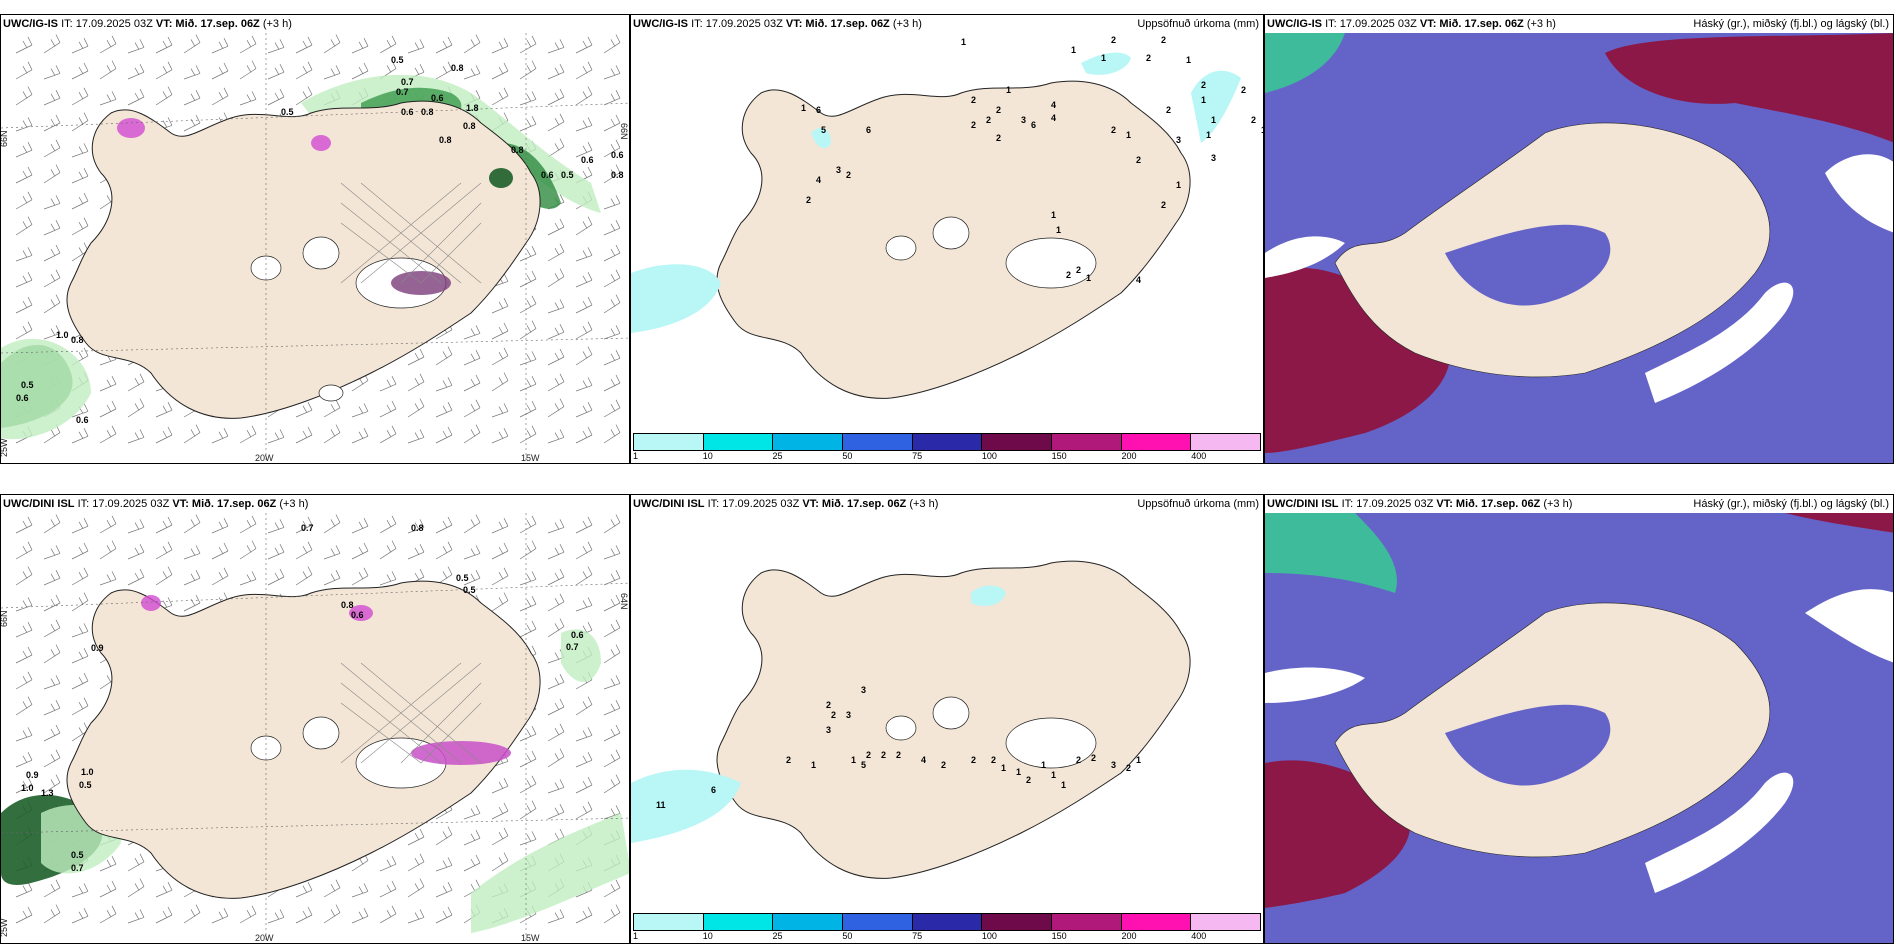 This screenshot has width=1900, height=950. What do you see at coordinates (1528, 745) in the screenshot?
I see `mid-cloud-over-land` at bounding box center [1528, 745].